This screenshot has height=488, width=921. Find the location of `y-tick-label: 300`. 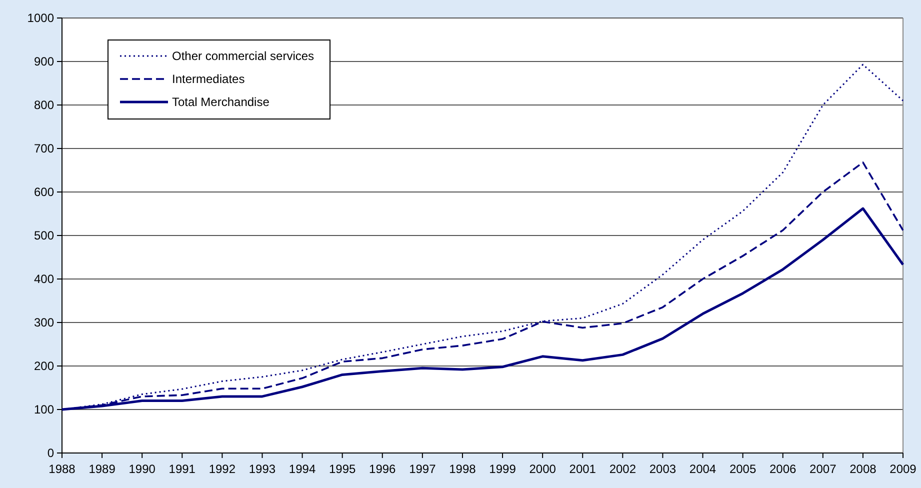

y-tick-label: 300 is located at coordinates (44, 323).